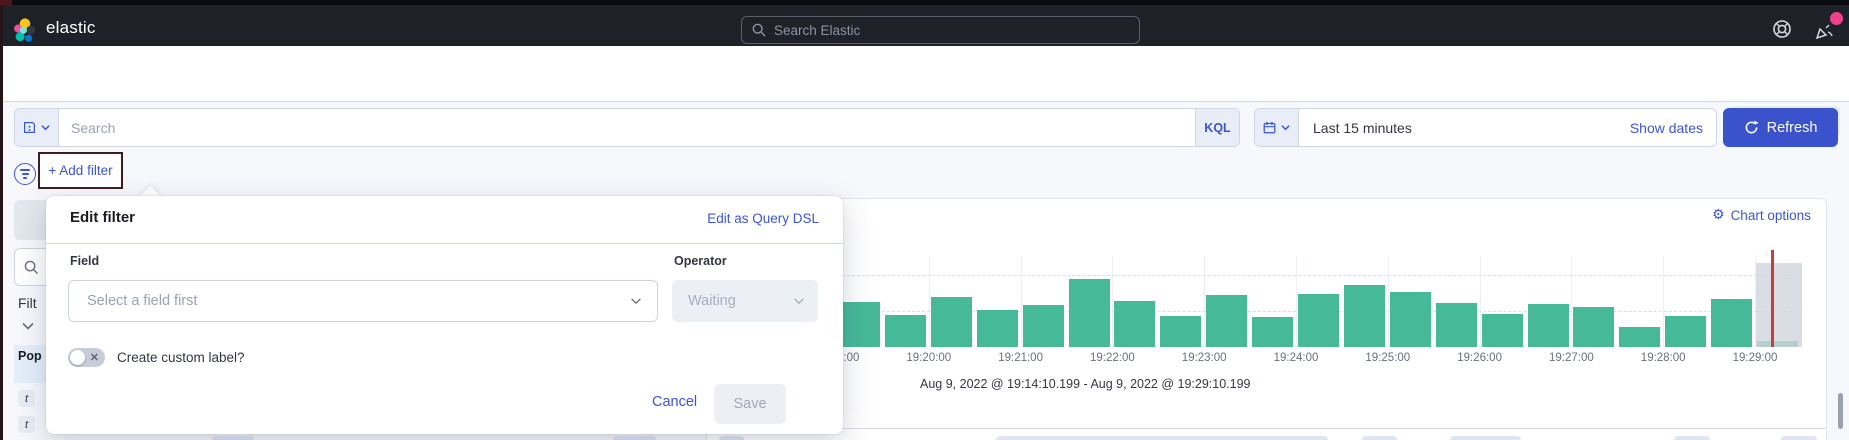 The image size is (1849, 440). Describe the element at coordinates (1772, 298) in the screenshot. I see `current-time-marker` at that location.